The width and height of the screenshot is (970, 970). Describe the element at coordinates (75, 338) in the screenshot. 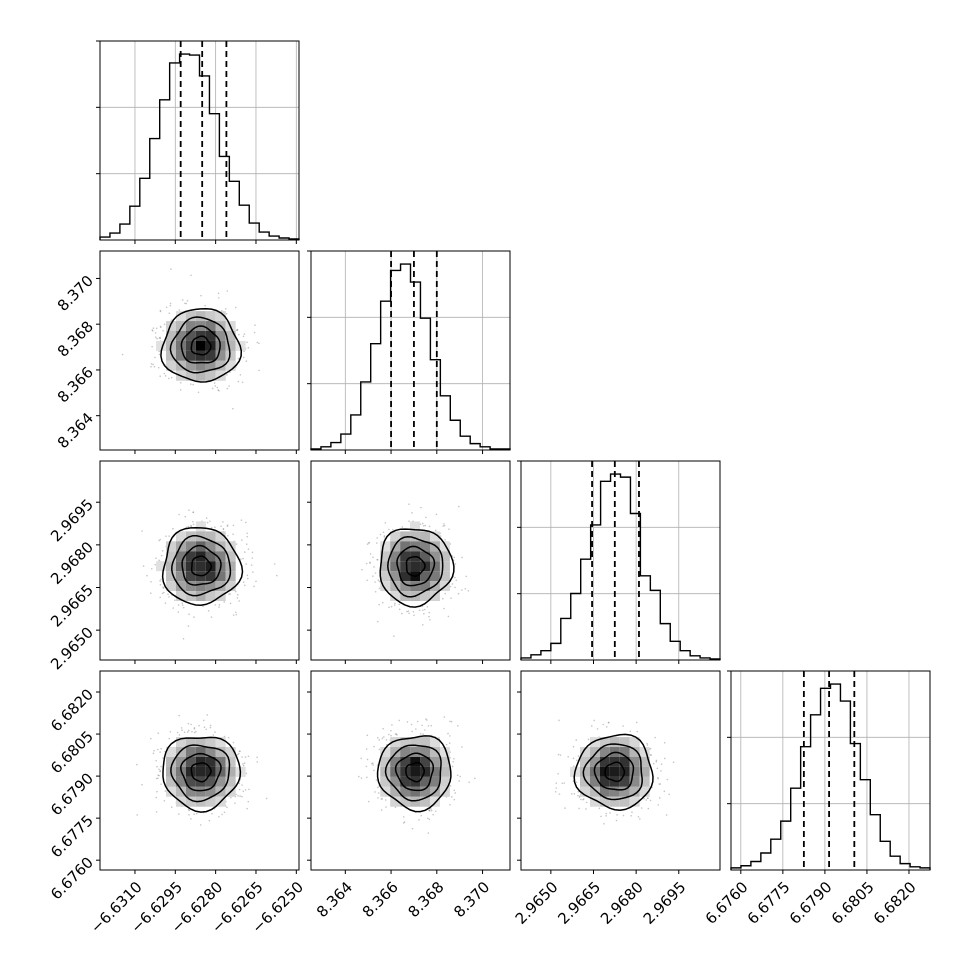

I see `y-tick-label: 8.368` at that location.